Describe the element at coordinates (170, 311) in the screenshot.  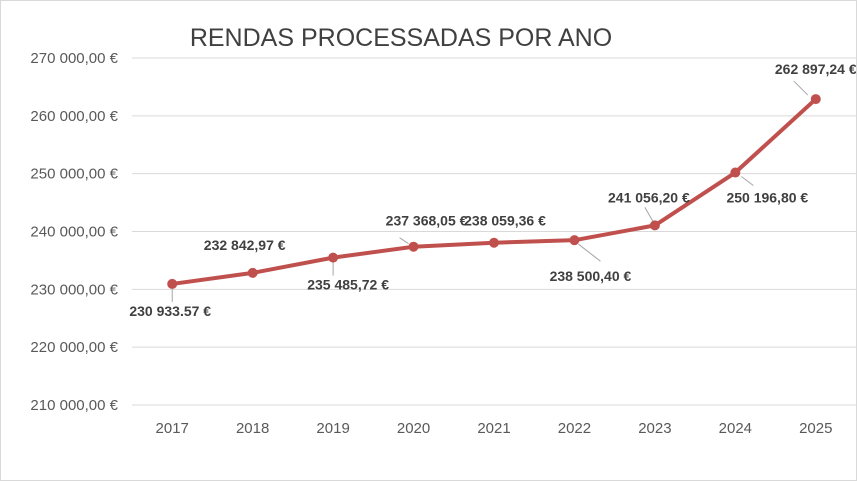
I see `data-label-2017: 230 933.57 €` at that location.